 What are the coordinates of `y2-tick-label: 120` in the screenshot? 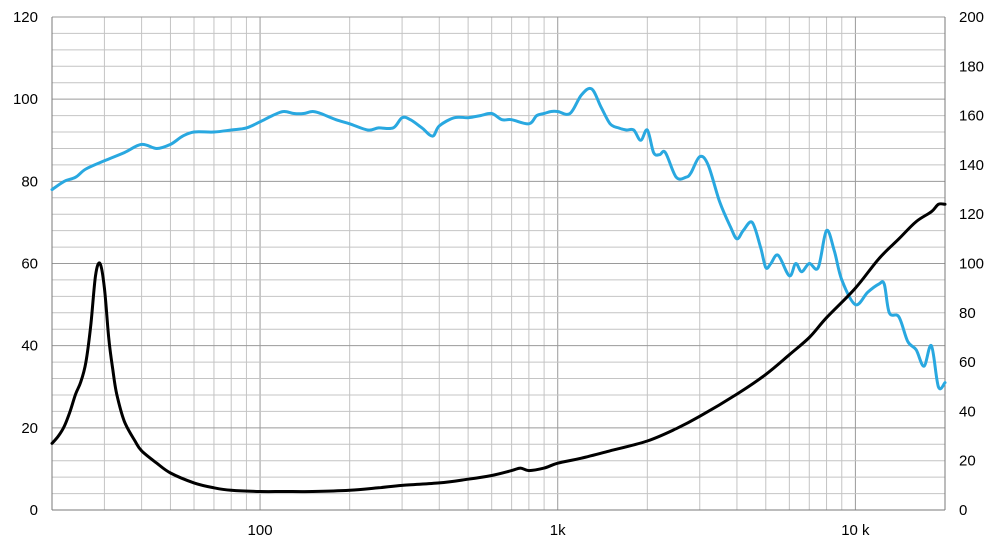 It's located at (971, 214).